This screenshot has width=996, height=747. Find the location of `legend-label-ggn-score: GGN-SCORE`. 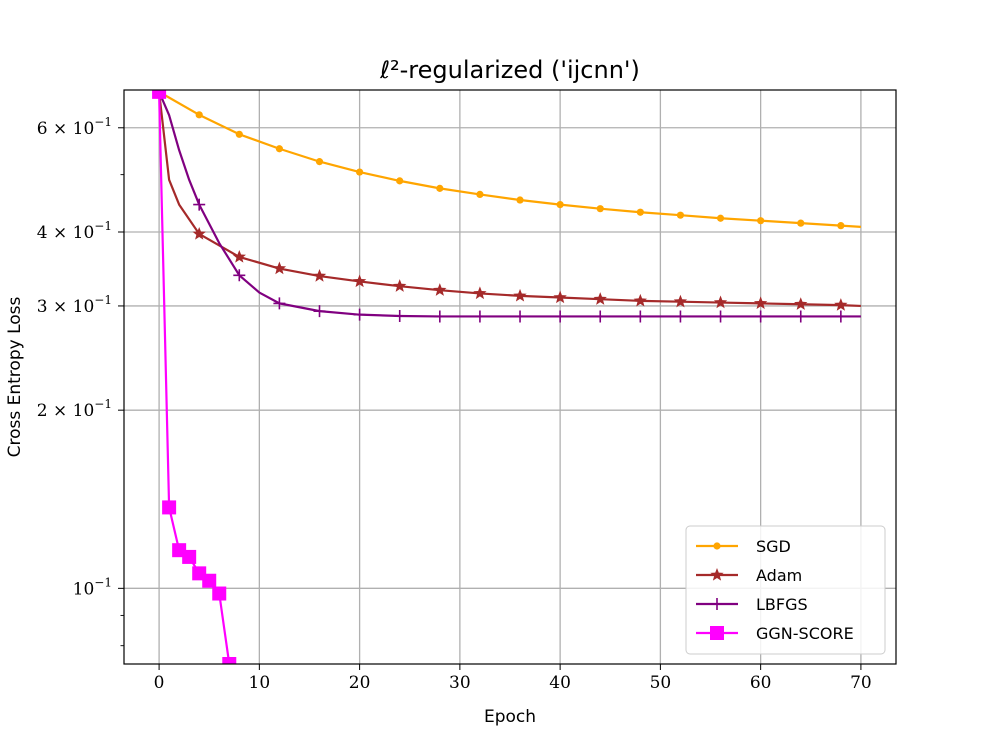

legend-label-ggn-score: GGN-SCORE is located at coordinates (805, 633).